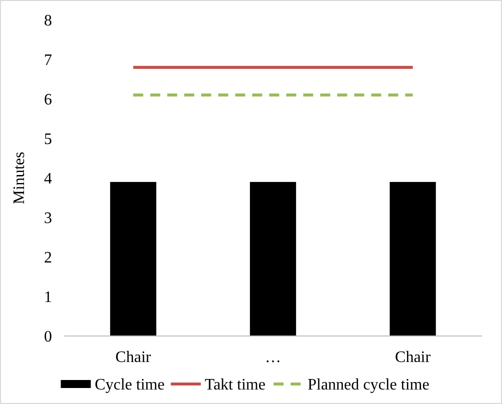  Describe the element at coordinates (48, 337) in the screenshot. I see `y-tick-label: 0` at that location.